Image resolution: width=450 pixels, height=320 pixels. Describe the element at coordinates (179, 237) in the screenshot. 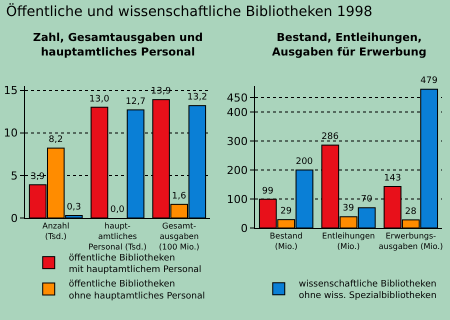

I see `x-tick-label: Gesamt- ausgaben (100 Mio.)` at that location.